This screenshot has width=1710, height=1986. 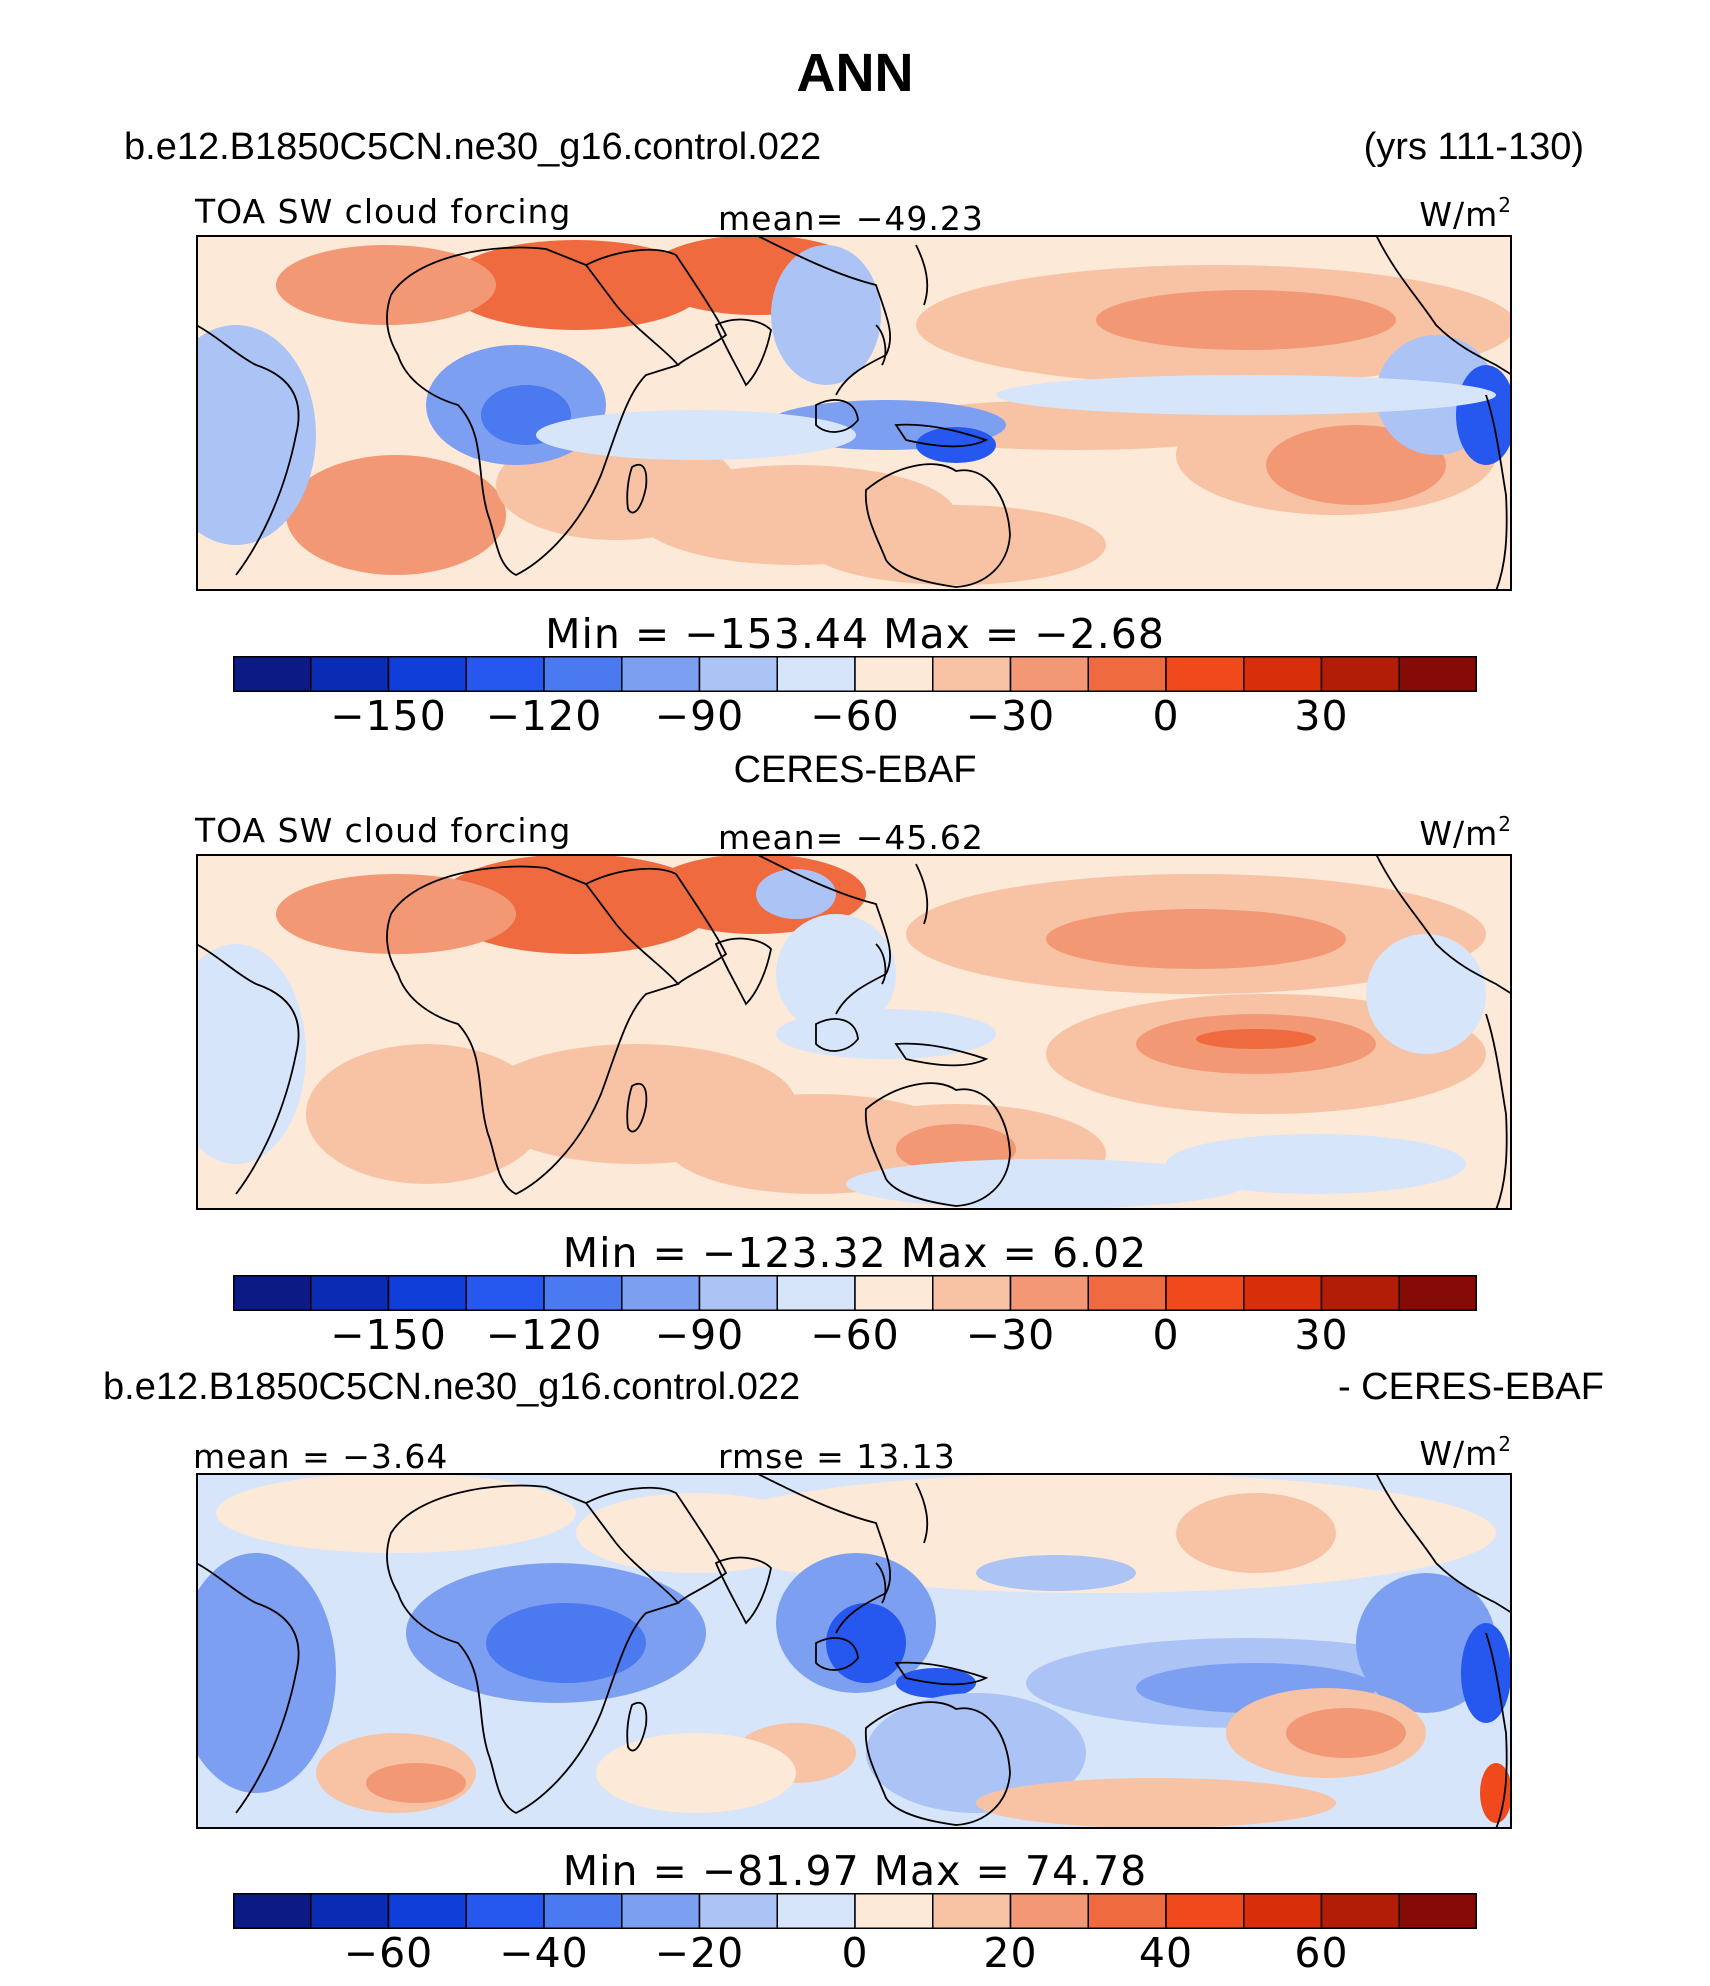 What do you see at coordinates (837, 1456) in the screenshot?
I see `panel3-rmse-label: rmse = 13.13` at bounding box center [837, 1456].